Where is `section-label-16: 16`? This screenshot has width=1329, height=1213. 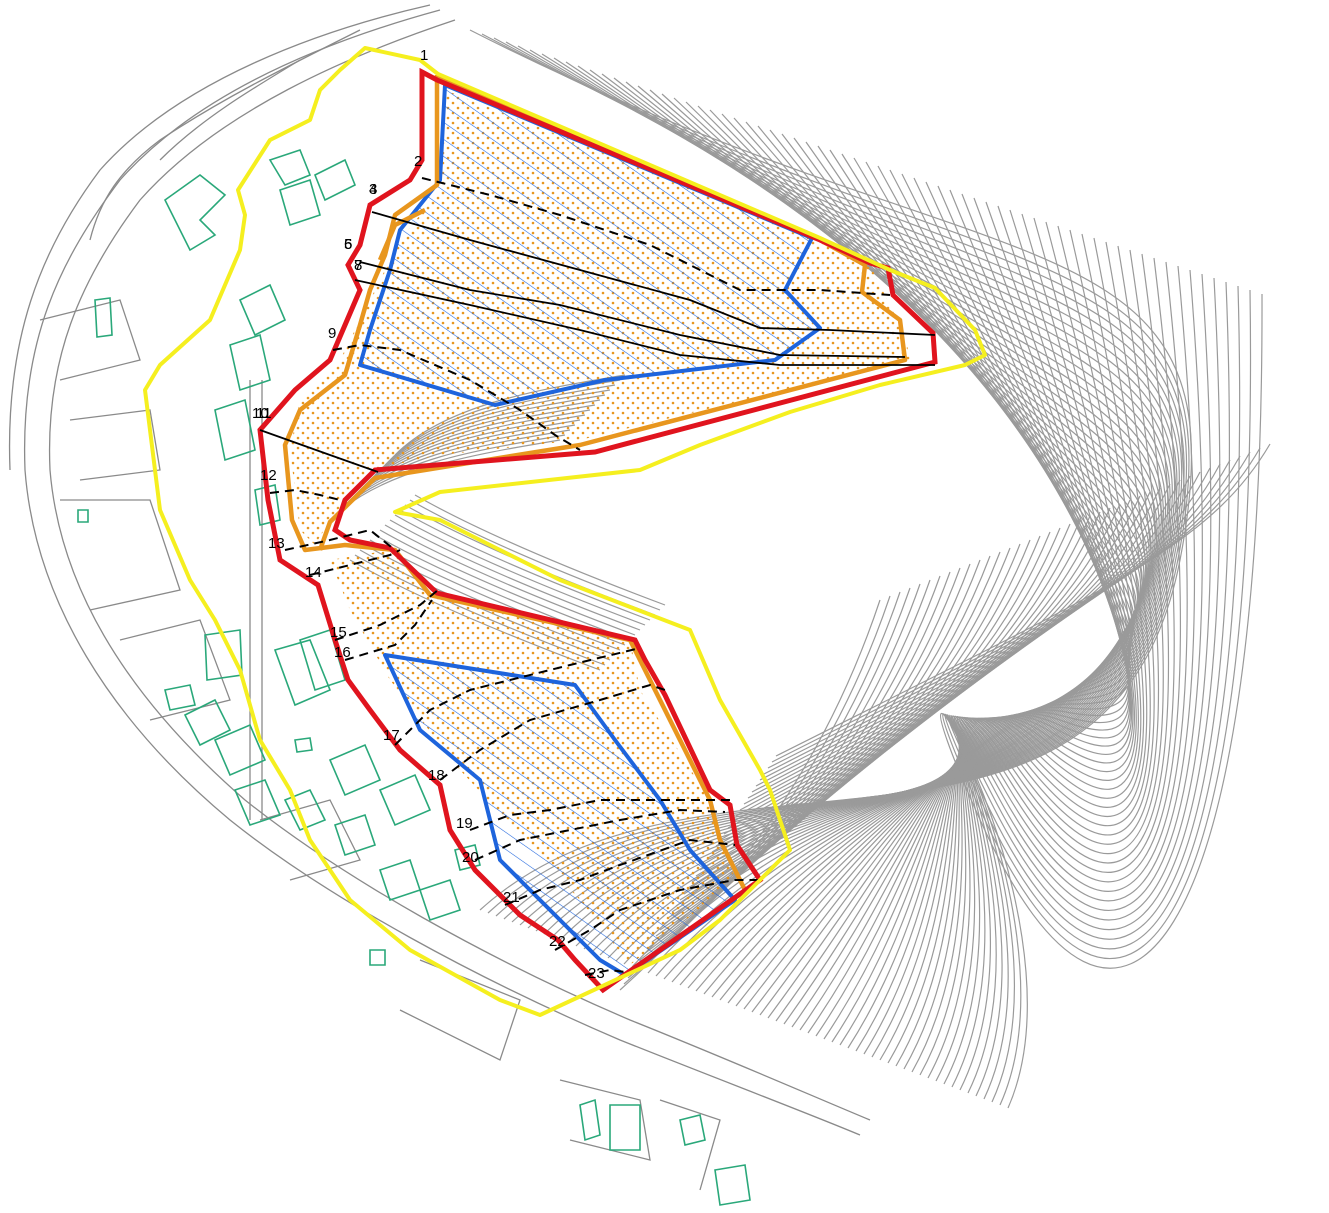
section-label-16: 16 is located at coordinates (342, 652).